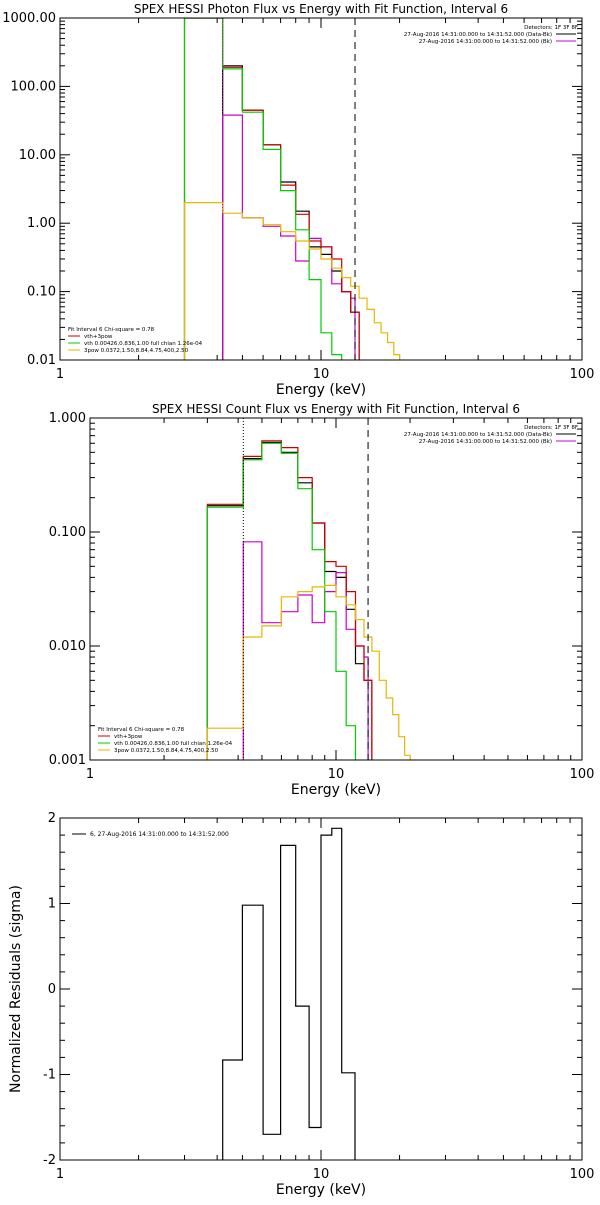 This screenshot has width=600, height=1205. Describe the element at coordinates (34, 86) in the screenshot. I see `y-tick-label: 100.00` at that location.